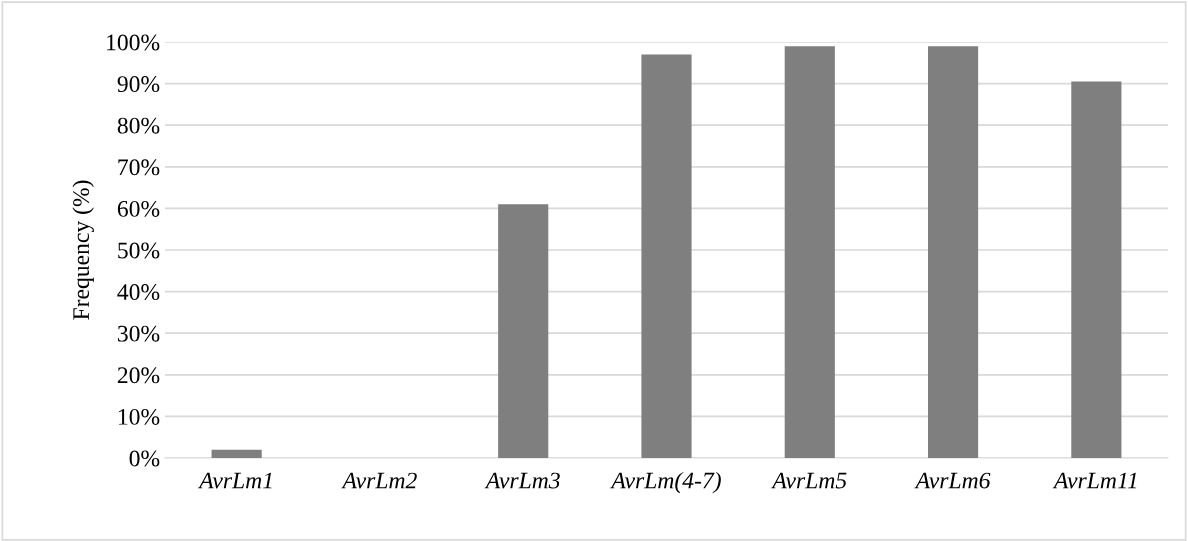 The image size is (1188, 541). What do you see at coordinates (952, 480) in the screenshot?
I see `x-tick-label: AvrLm6` at bounding box center [952, 480].